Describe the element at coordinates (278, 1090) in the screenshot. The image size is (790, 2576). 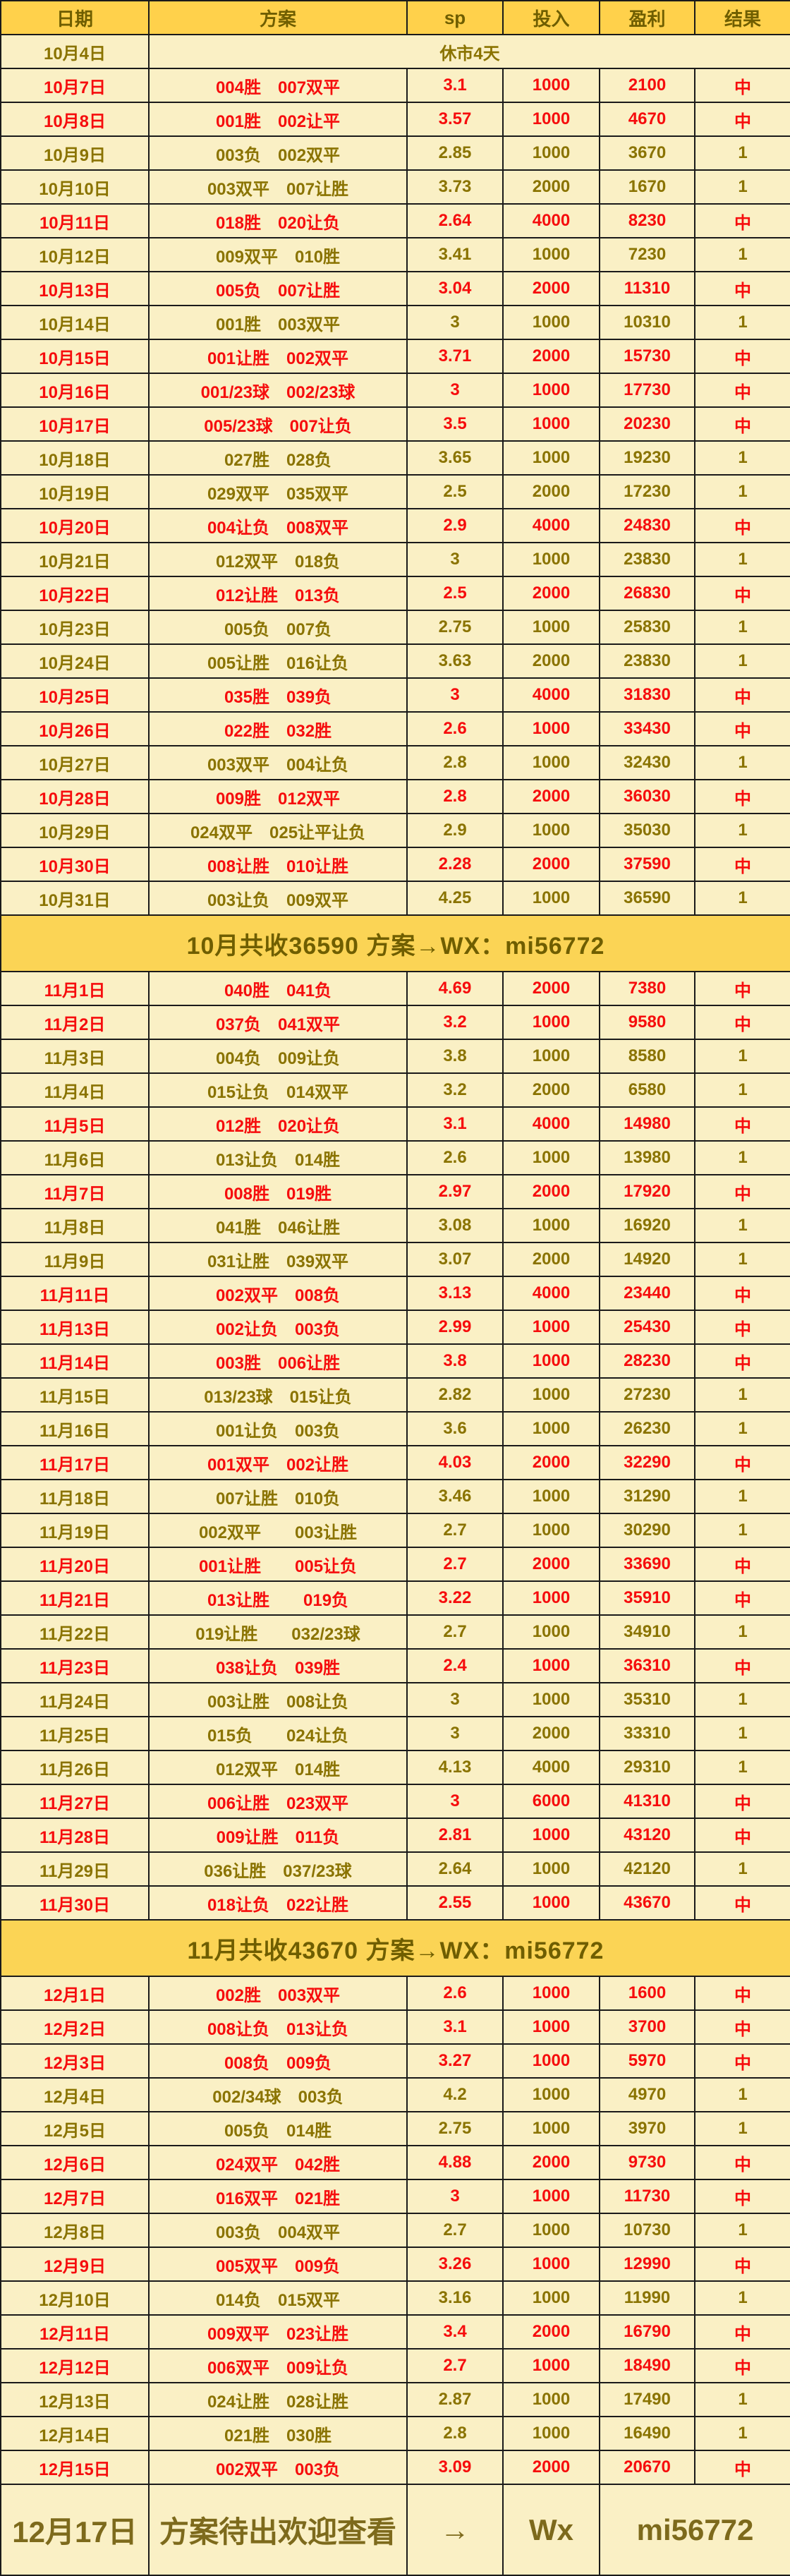
I see `plan-cell: 015让负 014双平` at that location.